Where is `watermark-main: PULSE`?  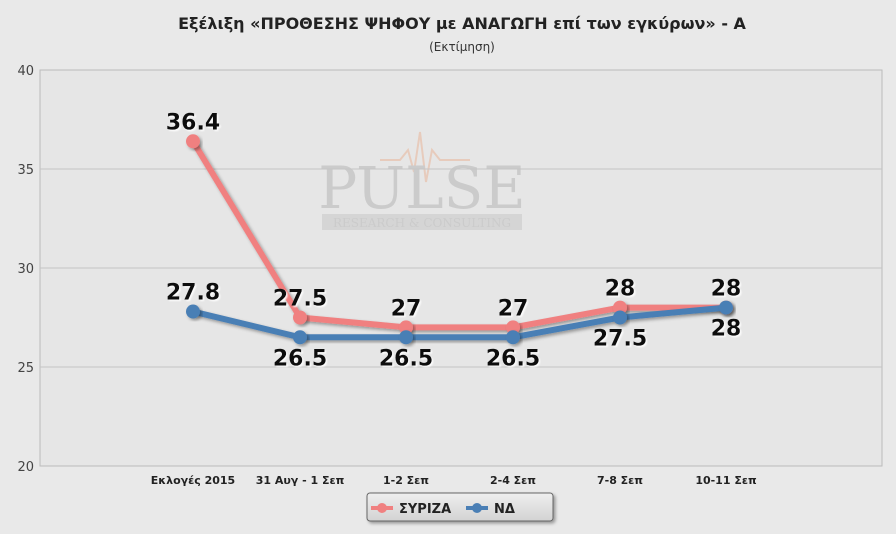 watermark-main: PULSE is located at coordinates (421, 188).